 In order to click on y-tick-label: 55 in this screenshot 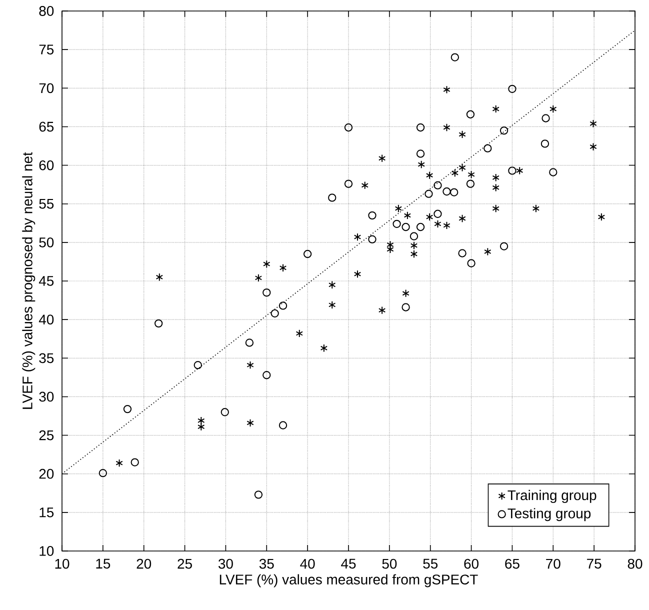, I will do `click(46, 203)`.